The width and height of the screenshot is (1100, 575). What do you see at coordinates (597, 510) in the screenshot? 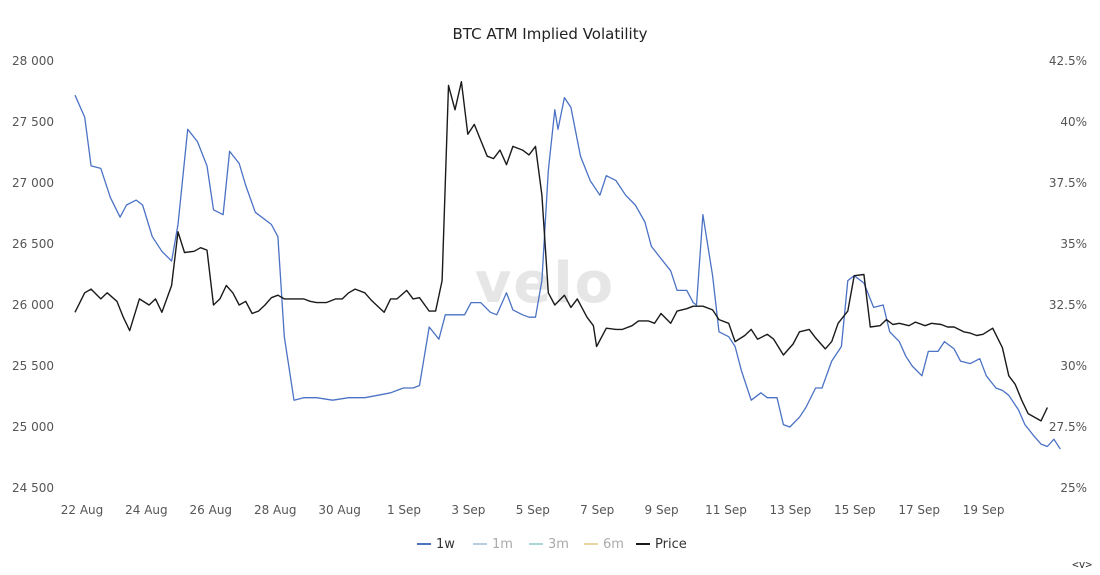
I see `x-tick-label: 7 Sep` at bounding box center [597, 510].